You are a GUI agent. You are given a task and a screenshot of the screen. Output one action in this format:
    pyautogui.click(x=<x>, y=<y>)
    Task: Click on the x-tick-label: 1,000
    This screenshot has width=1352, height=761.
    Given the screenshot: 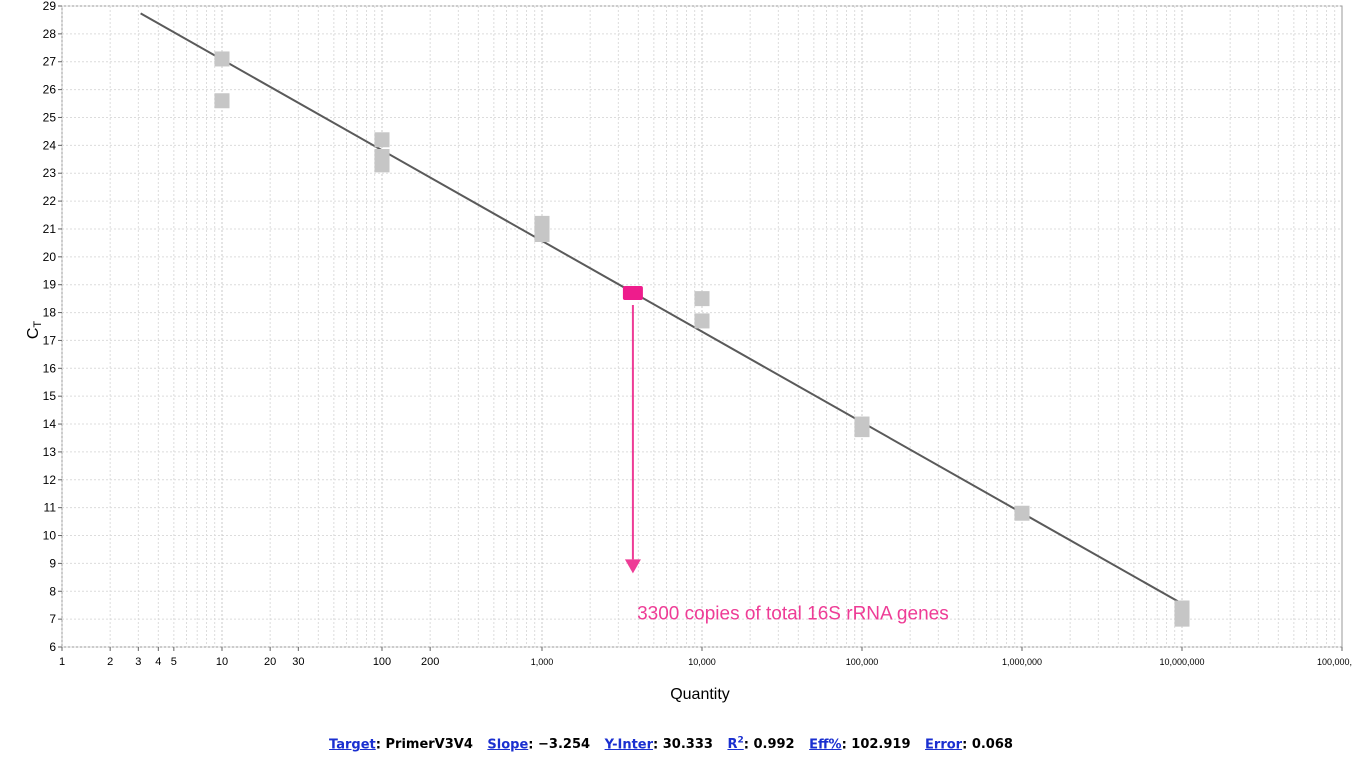 What is the action you would take?
    pyautogui.click(x=542, y=662)
    